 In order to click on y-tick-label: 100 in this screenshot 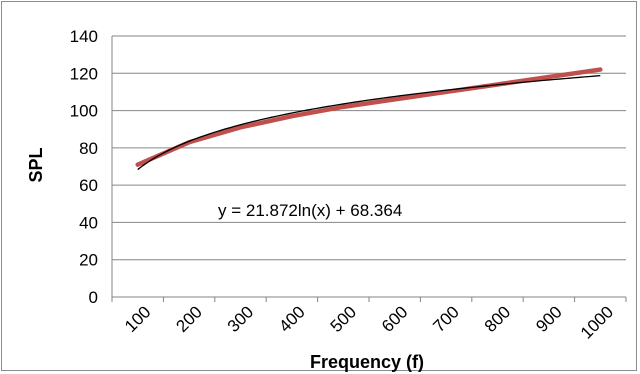, I will do `click(84, 111)`.